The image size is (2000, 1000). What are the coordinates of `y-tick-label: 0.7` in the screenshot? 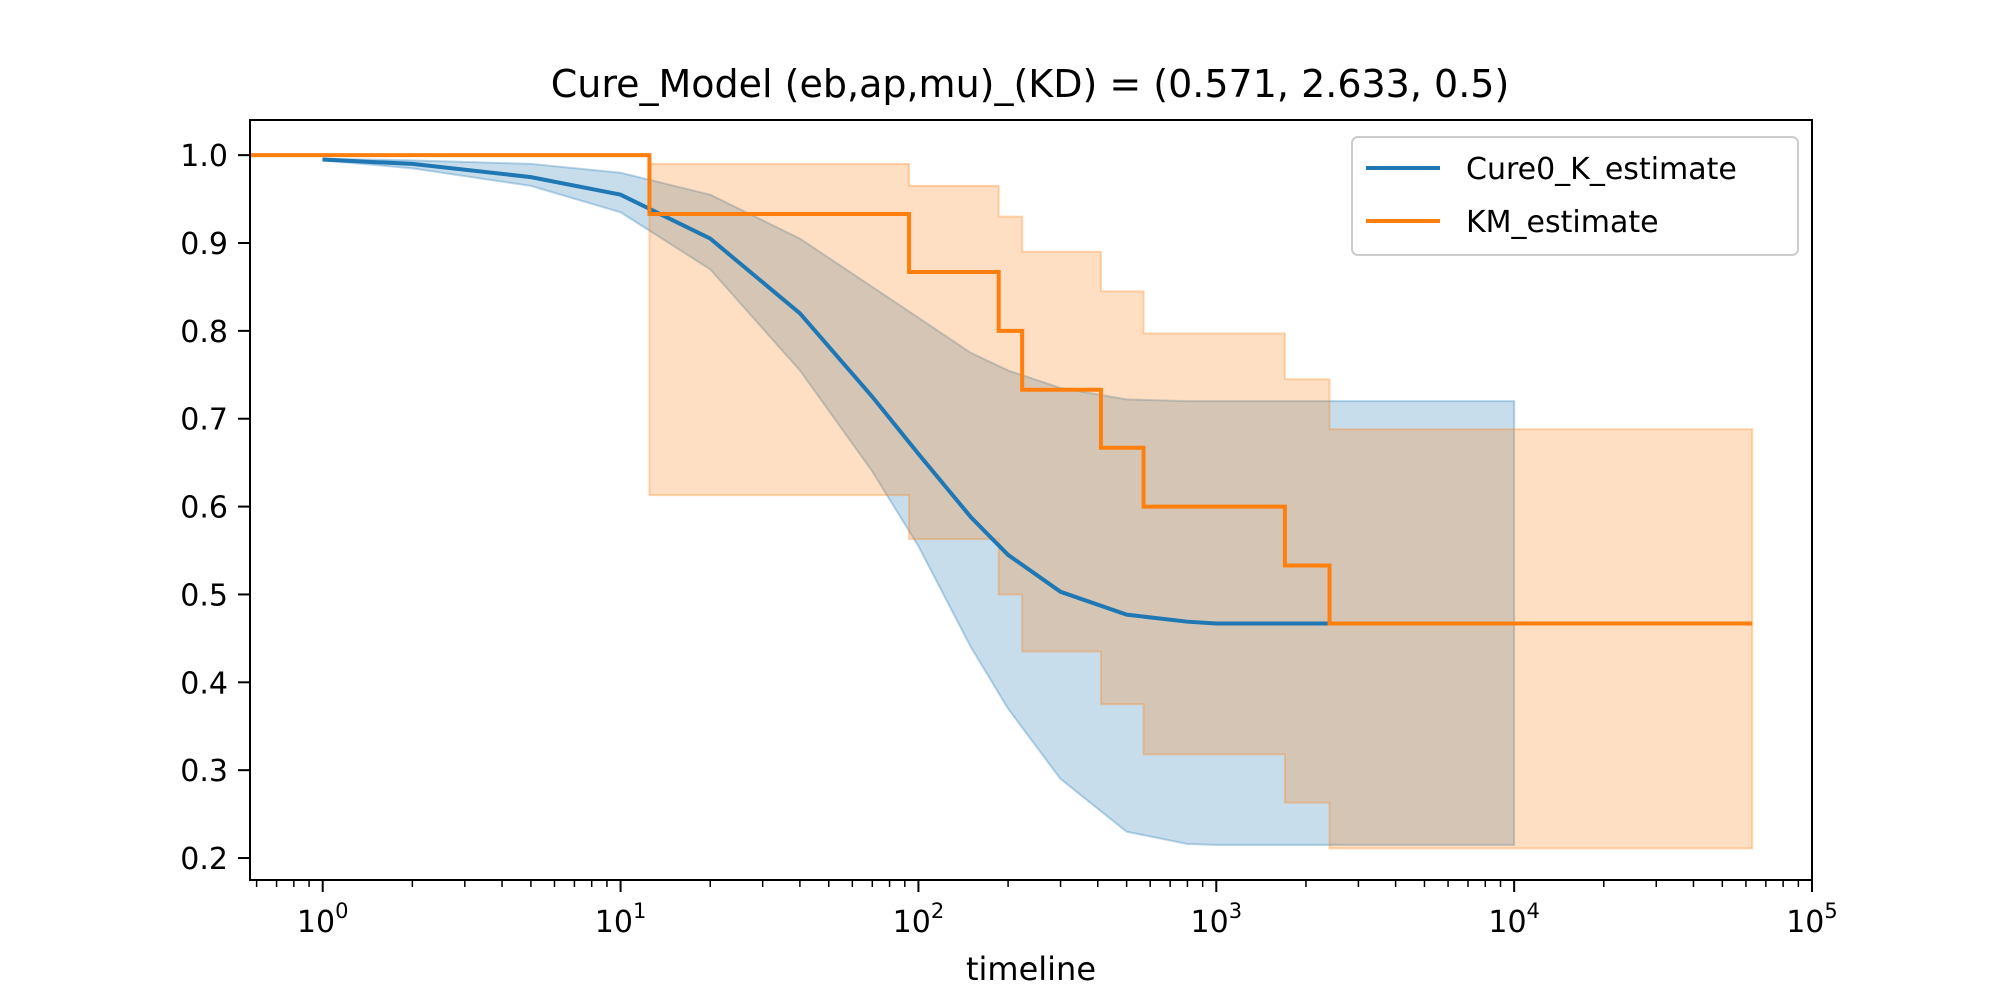 It's located at (204, 420).